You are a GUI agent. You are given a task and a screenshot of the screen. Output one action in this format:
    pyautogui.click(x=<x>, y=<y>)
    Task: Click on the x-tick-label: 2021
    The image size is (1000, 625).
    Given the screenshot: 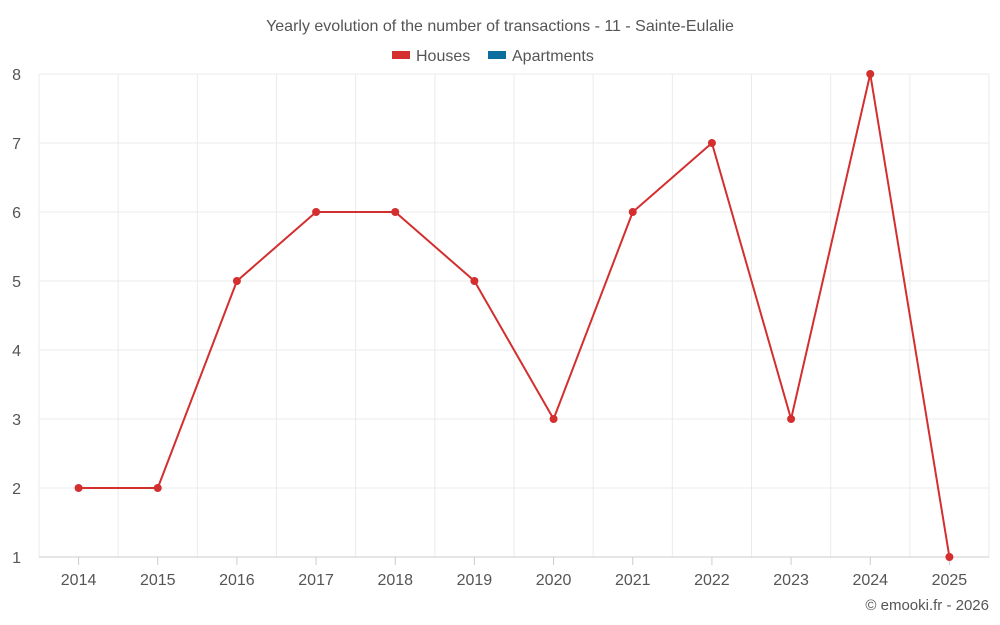 What is the action you would take?
    pyautogui.click(x=633, y=580)
    